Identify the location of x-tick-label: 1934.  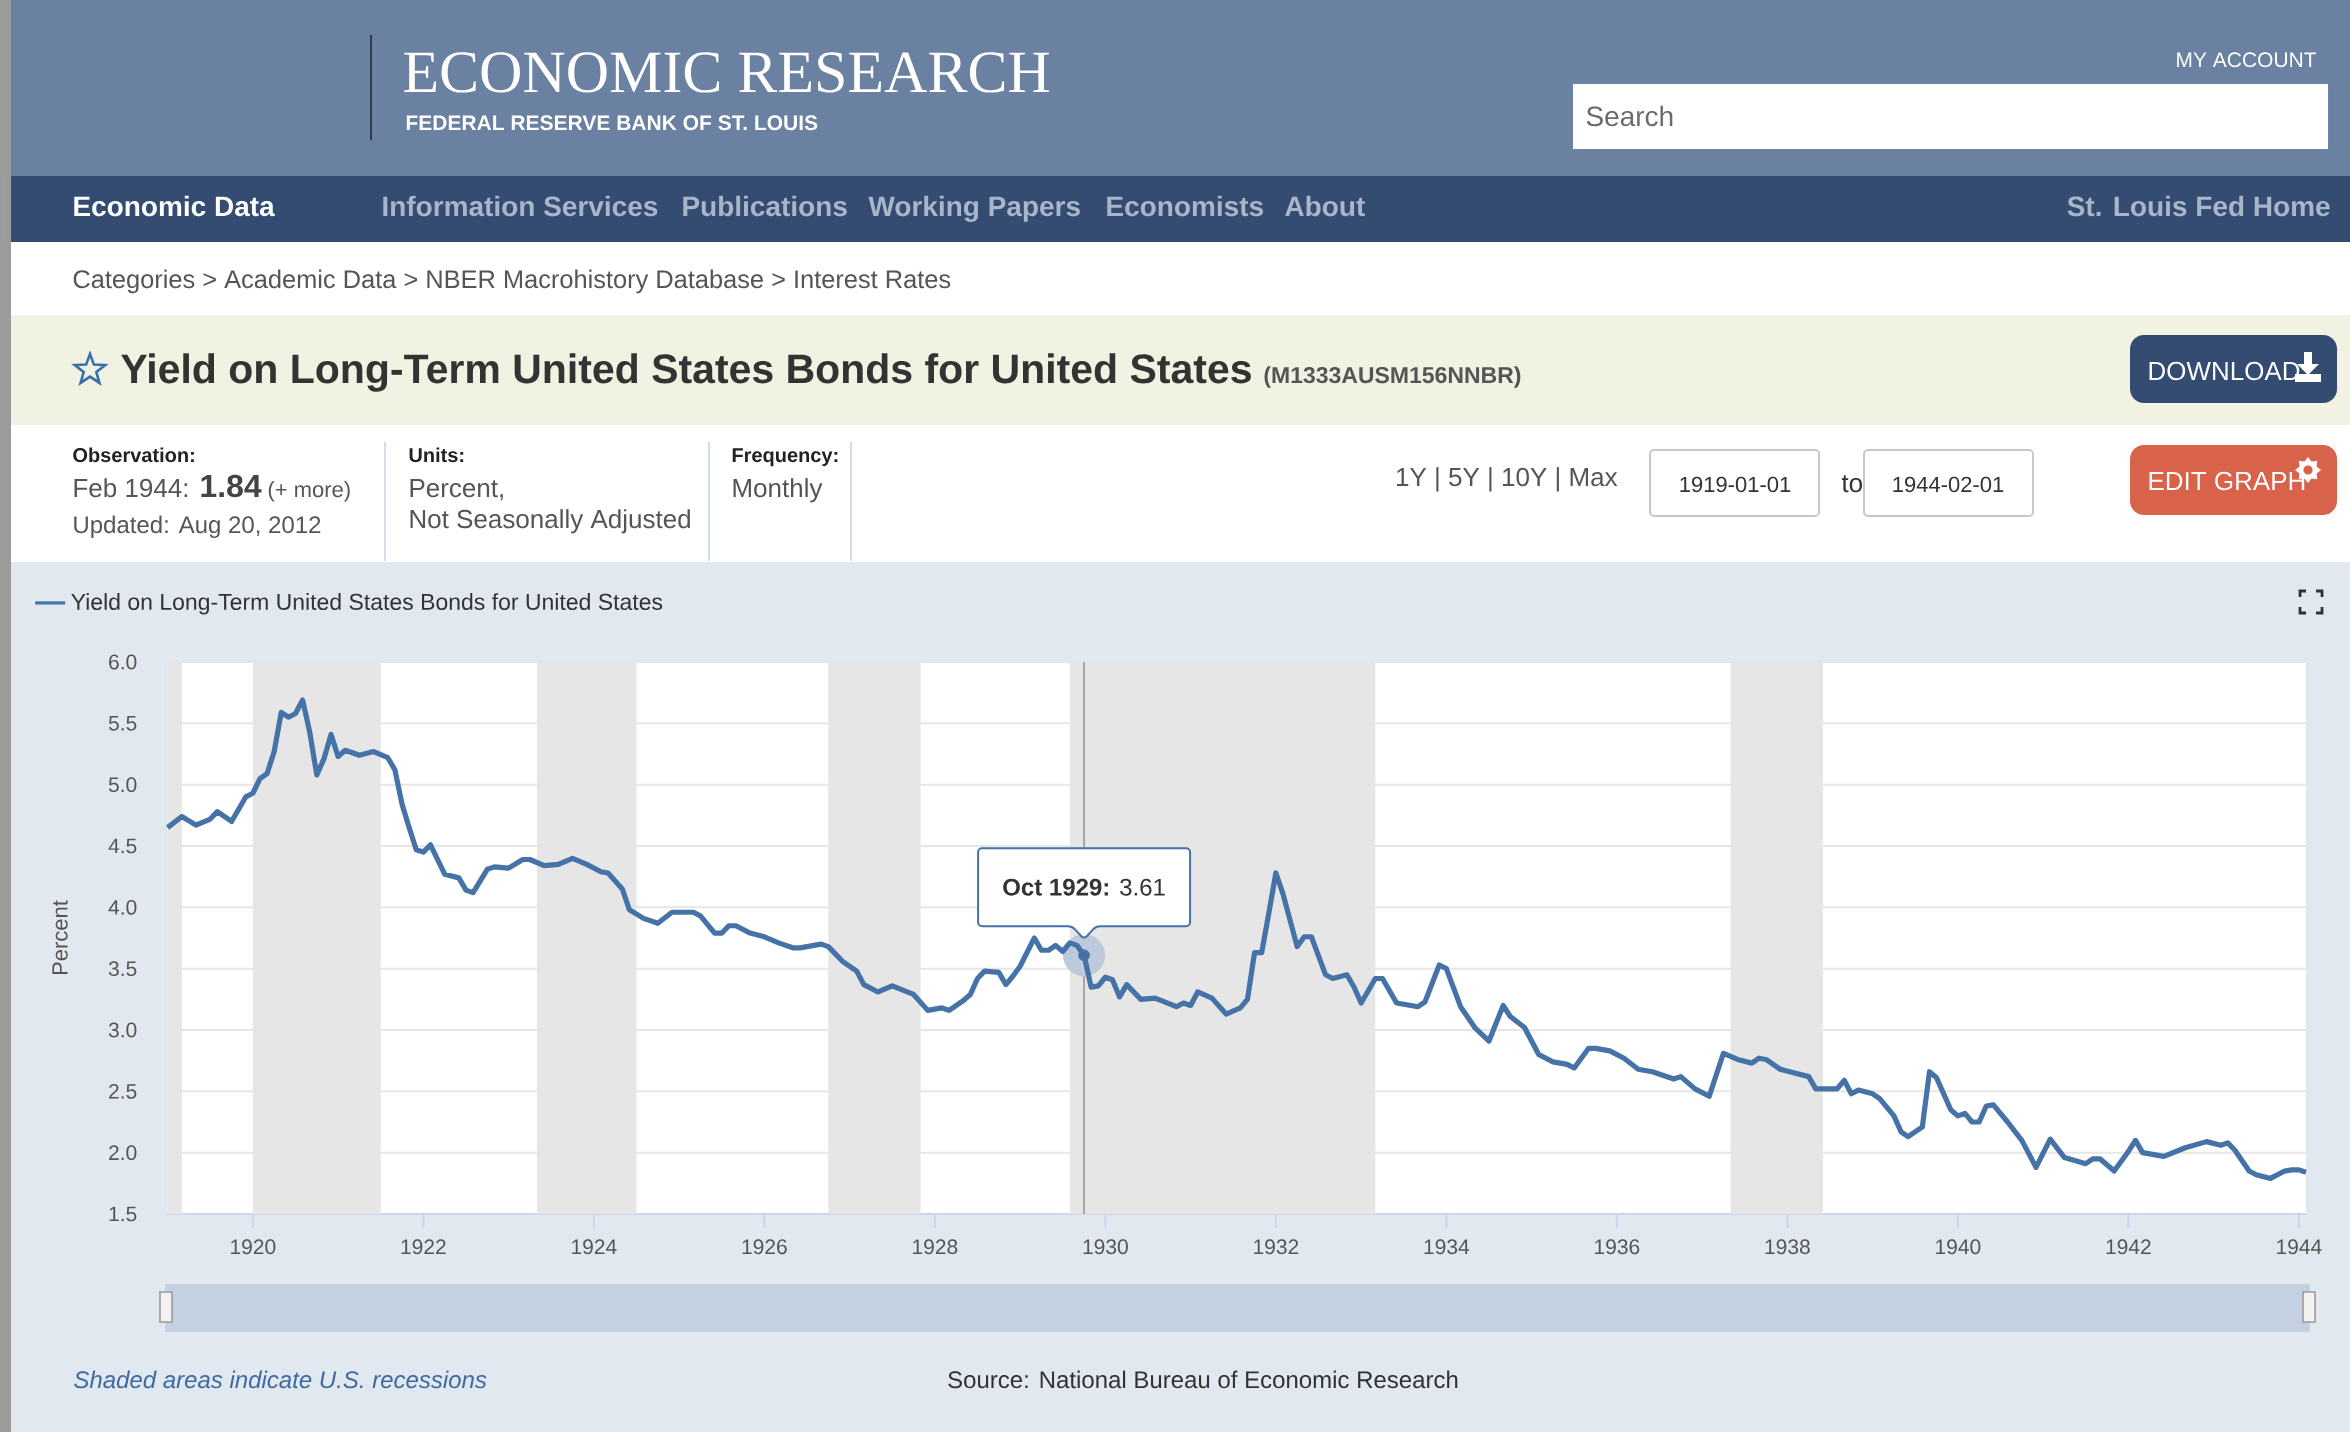
(1447, 1247).